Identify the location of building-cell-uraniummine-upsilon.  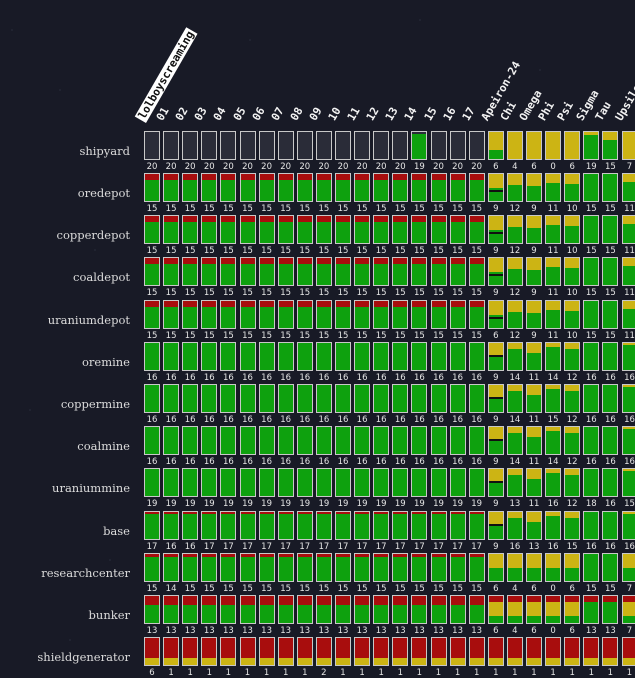
(628, 482).